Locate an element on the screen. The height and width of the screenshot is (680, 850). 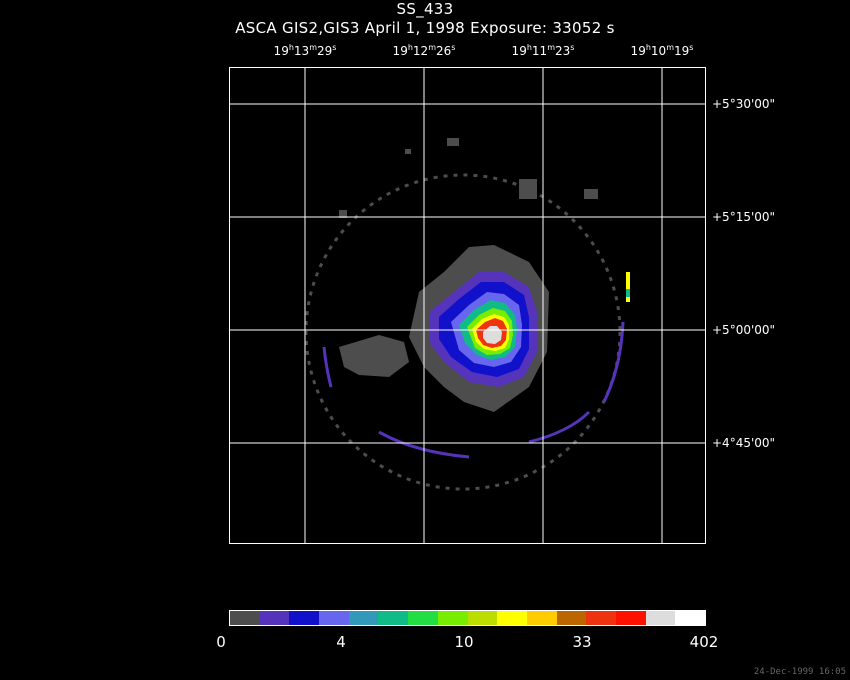
edge-bright-spot is located at coordinates (628, 287).